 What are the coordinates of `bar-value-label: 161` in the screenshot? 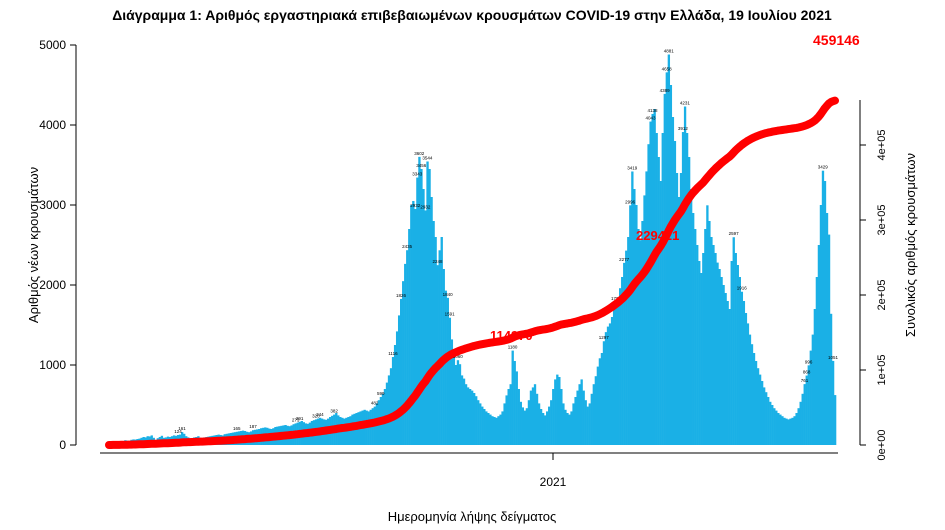 It's located at (182, 428).